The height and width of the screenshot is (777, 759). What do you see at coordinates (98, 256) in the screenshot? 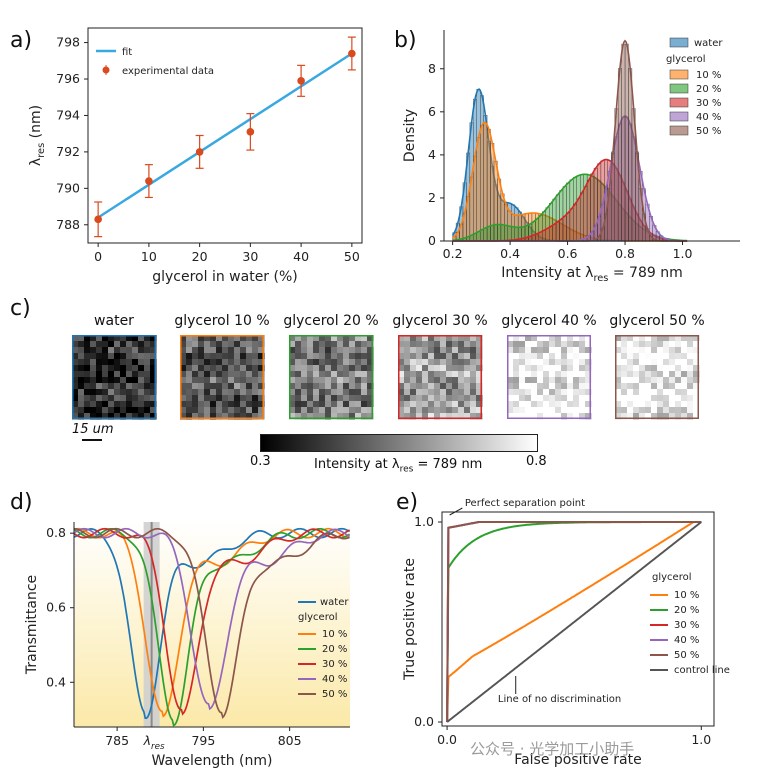
I see `x-tick-label: 0` at bounding box center [98, 256].